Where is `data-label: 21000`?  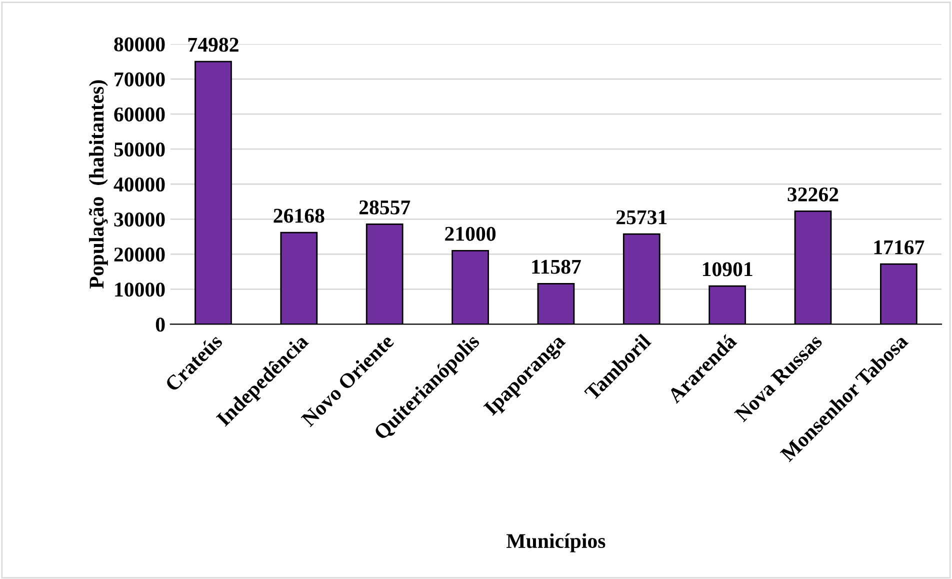 data-label: 21000 is located at coordinates (470, 233).